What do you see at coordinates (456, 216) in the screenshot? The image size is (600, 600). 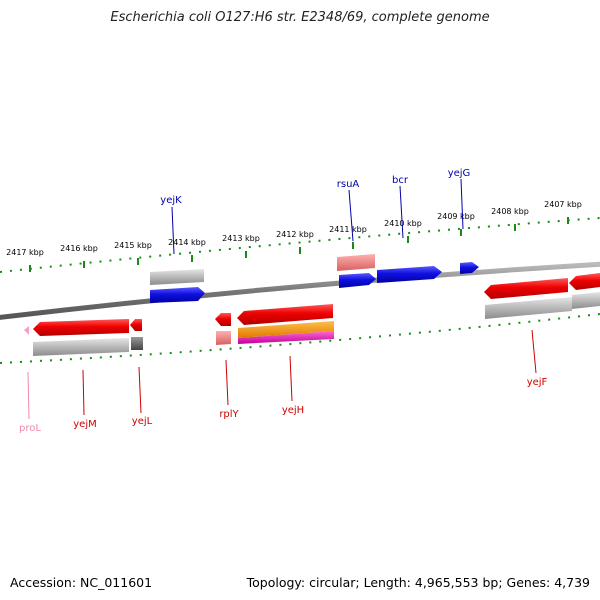 I see `kbp-label: 2409 kbp` at bounding box center [456, 216].